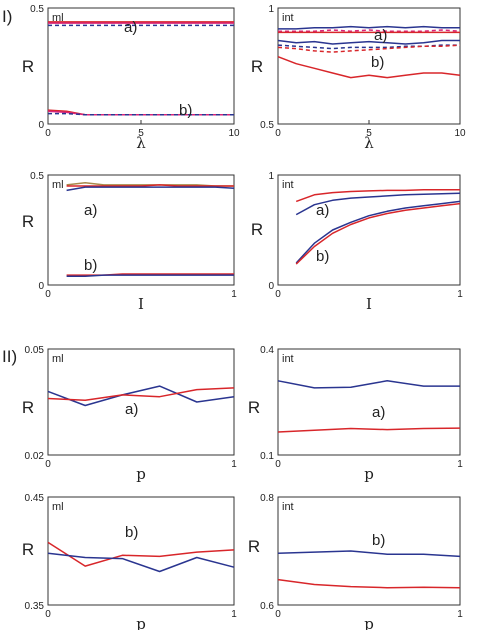 This screenshot has height=630, width=491. What do you see at coordinates (267, 606) in the screenshot?
I see `y-tick-label: 0.6` at bounding box center [267, 606].